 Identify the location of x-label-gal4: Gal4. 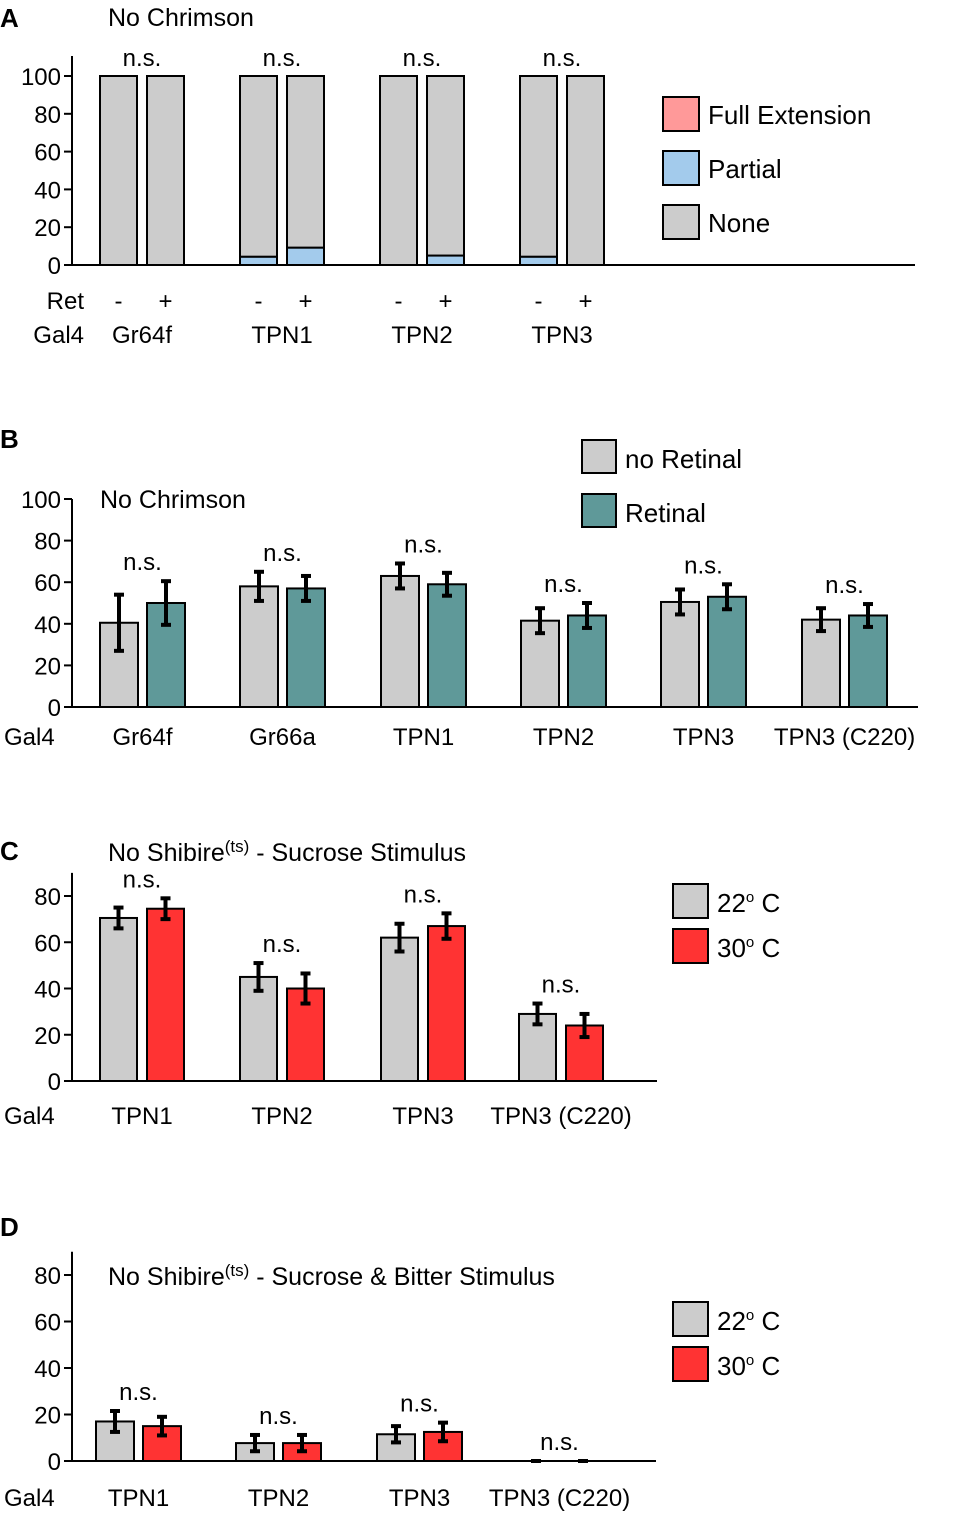
(29, 1116).